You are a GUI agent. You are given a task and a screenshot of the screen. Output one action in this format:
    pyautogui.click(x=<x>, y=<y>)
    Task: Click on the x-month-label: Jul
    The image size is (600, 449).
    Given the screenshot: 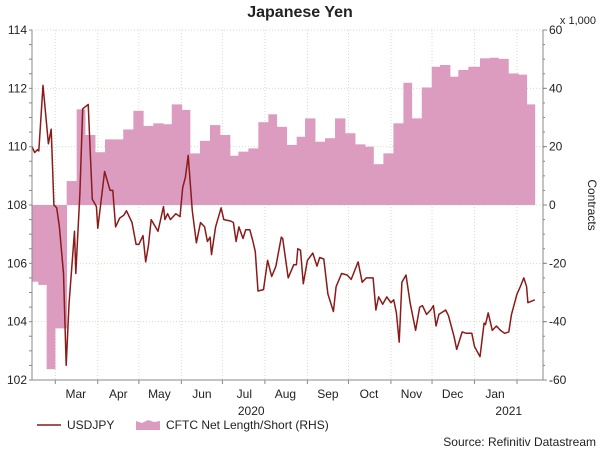 What is the action you would take?
    pyautogui.click(x=244, y=394)
    